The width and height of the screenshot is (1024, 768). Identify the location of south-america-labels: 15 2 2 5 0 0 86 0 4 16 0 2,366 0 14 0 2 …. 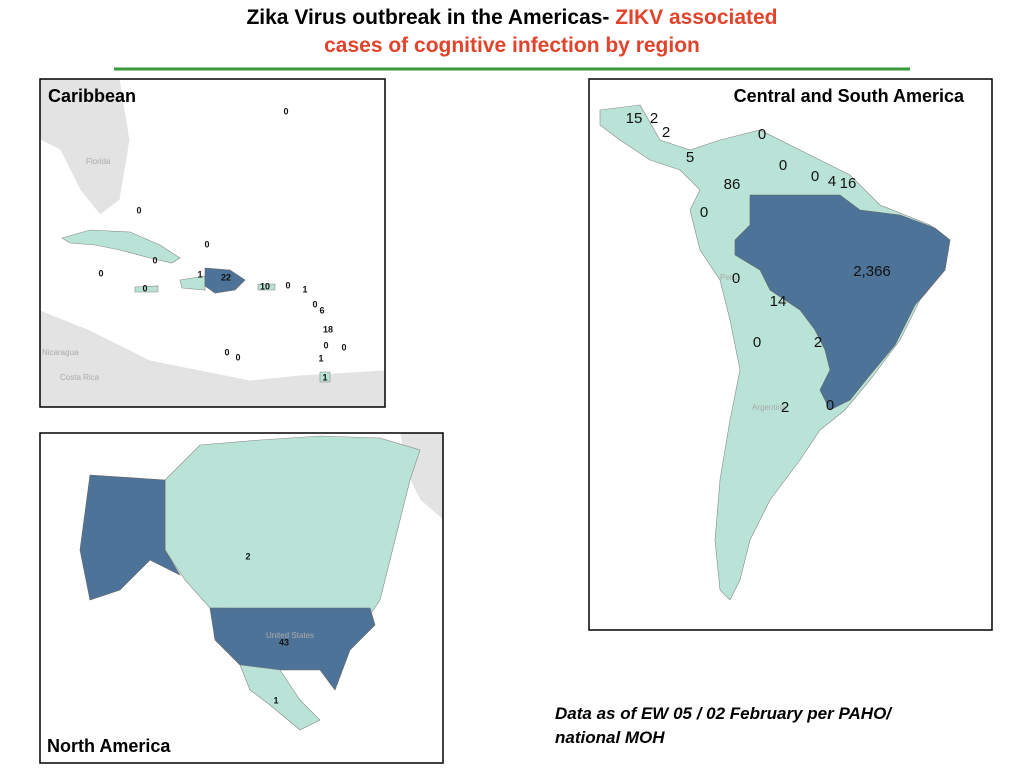
(758, 263).